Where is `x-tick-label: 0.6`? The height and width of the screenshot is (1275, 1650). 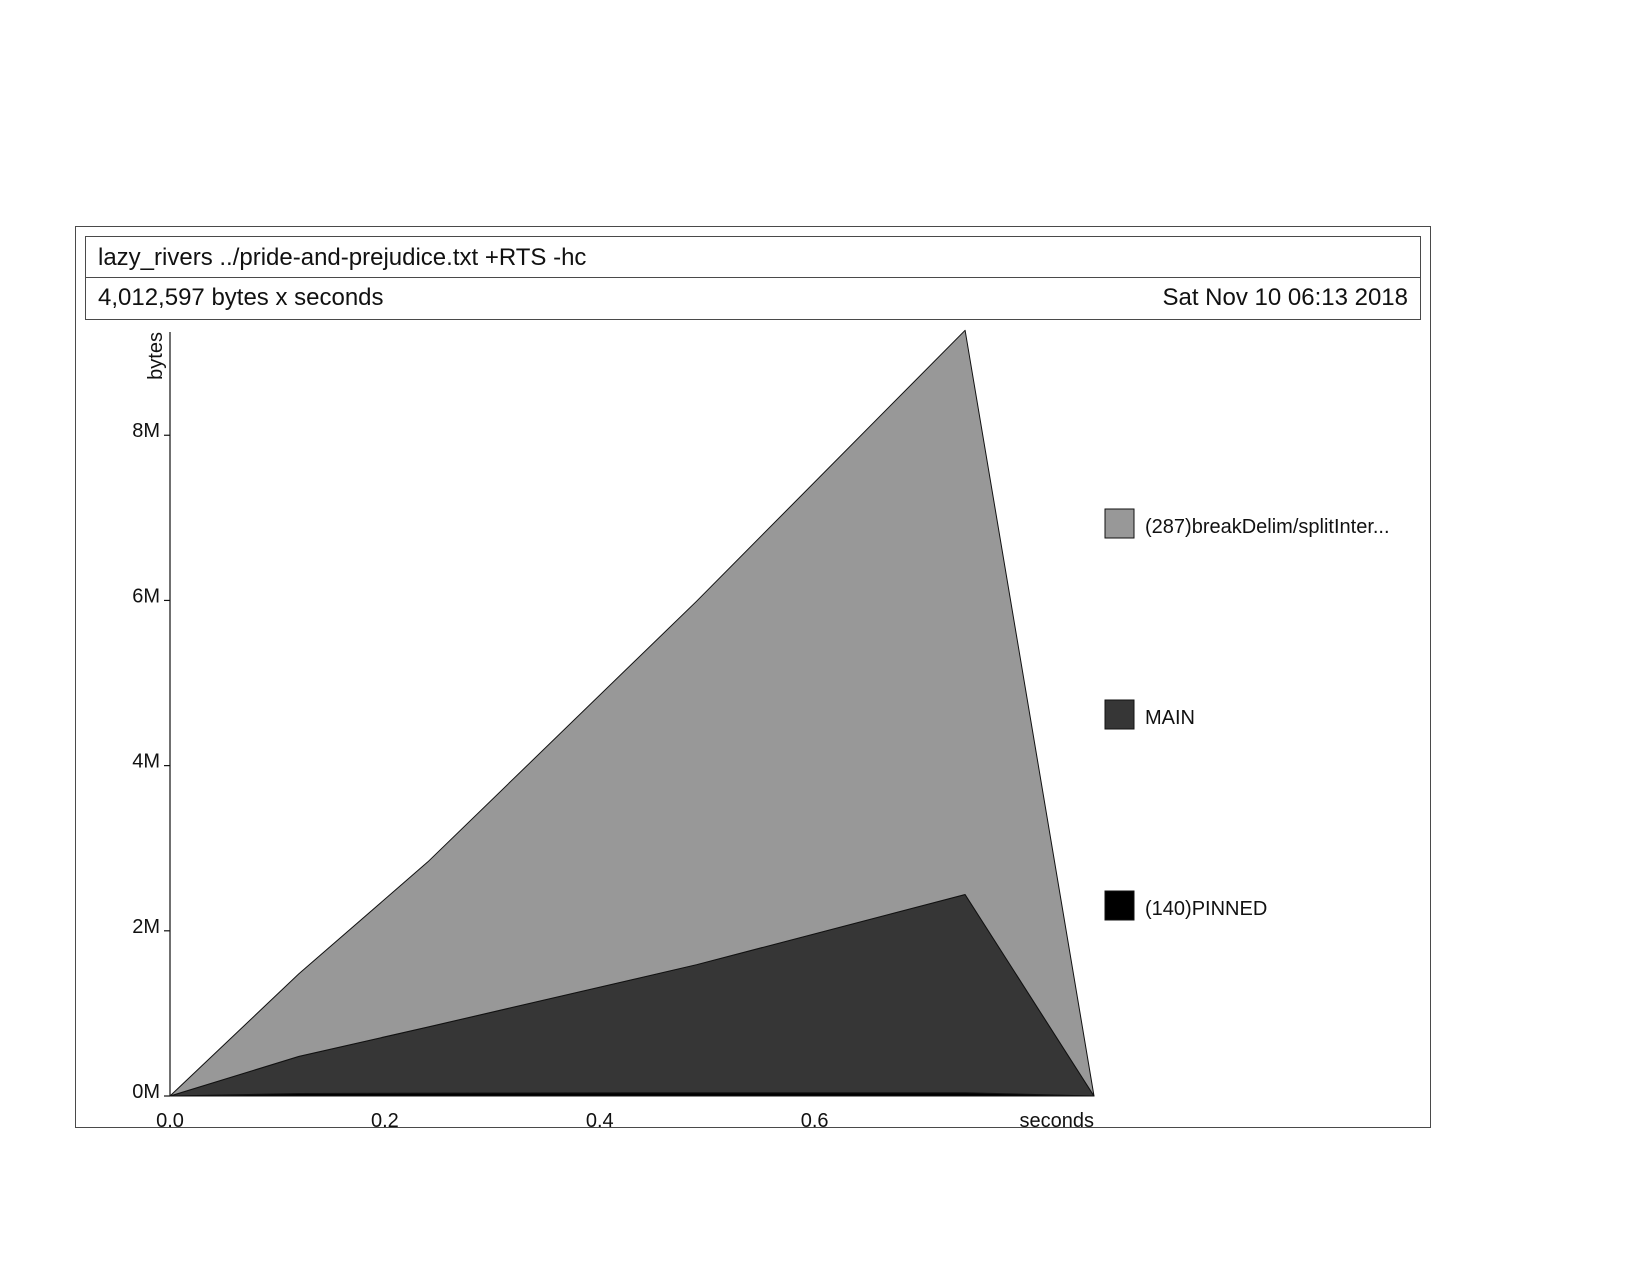 x-tick-label: 0.6 is located at coordinates (815, 1121).